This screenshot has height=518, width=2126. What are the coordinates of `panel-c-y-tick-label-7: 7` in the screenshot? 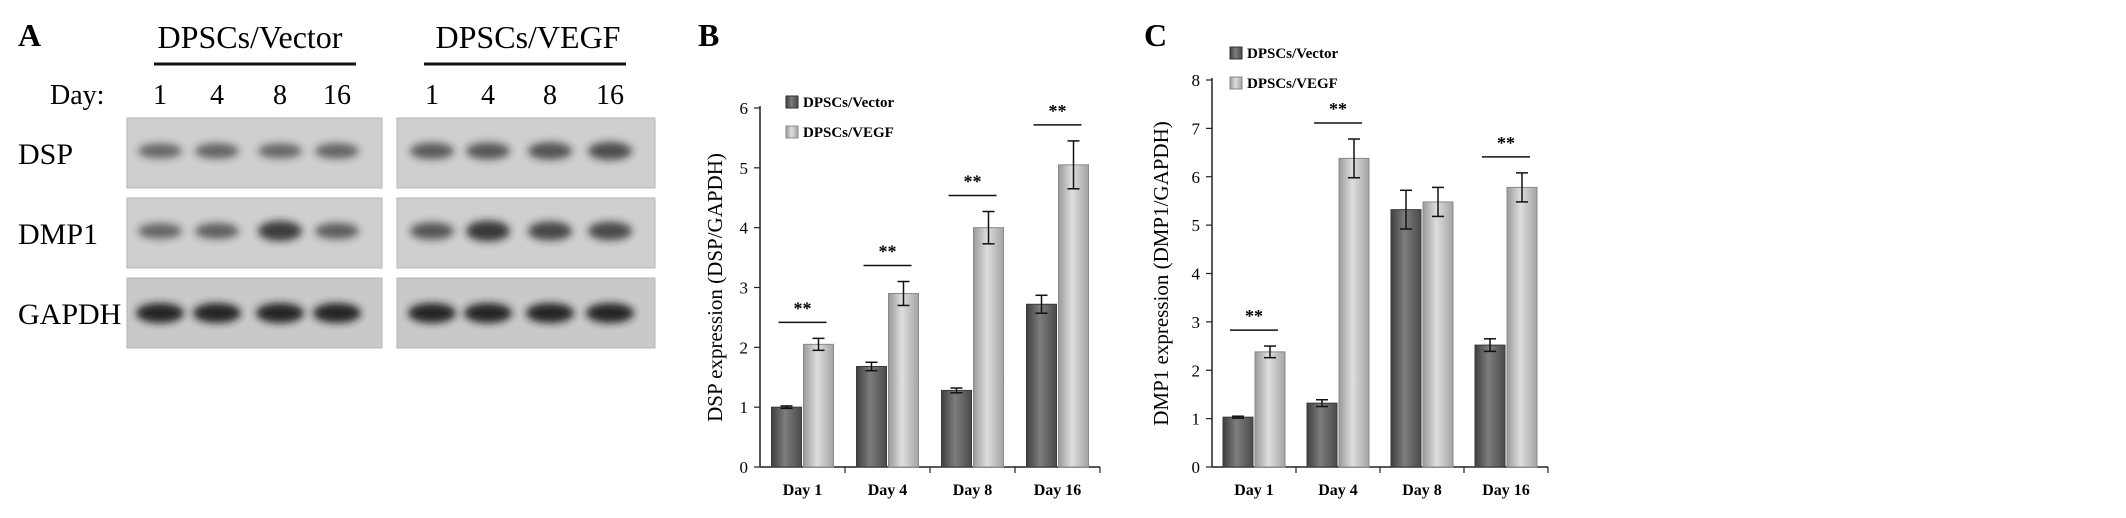 It's located at (1196, 128).